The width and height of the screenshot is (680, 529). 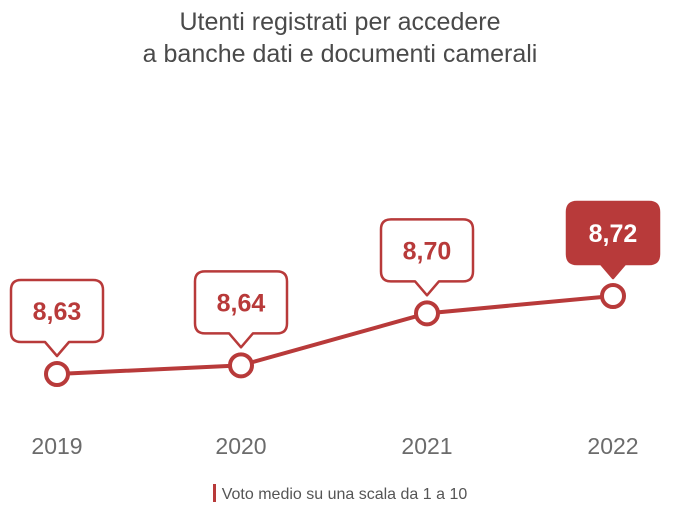 I want to click on x-tick-label: 2022, so click(x=612, y=446).